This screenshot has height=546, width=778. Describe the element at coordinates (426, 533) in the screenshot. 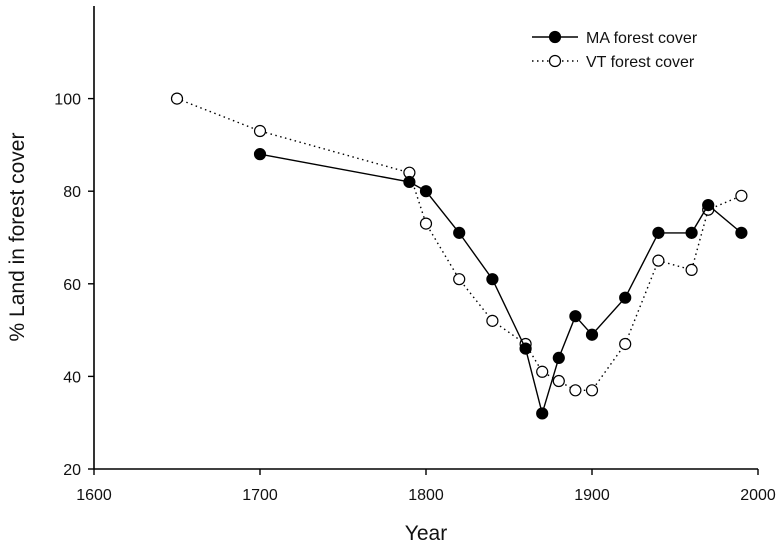

I see `x-axis-title: Year` at that location.